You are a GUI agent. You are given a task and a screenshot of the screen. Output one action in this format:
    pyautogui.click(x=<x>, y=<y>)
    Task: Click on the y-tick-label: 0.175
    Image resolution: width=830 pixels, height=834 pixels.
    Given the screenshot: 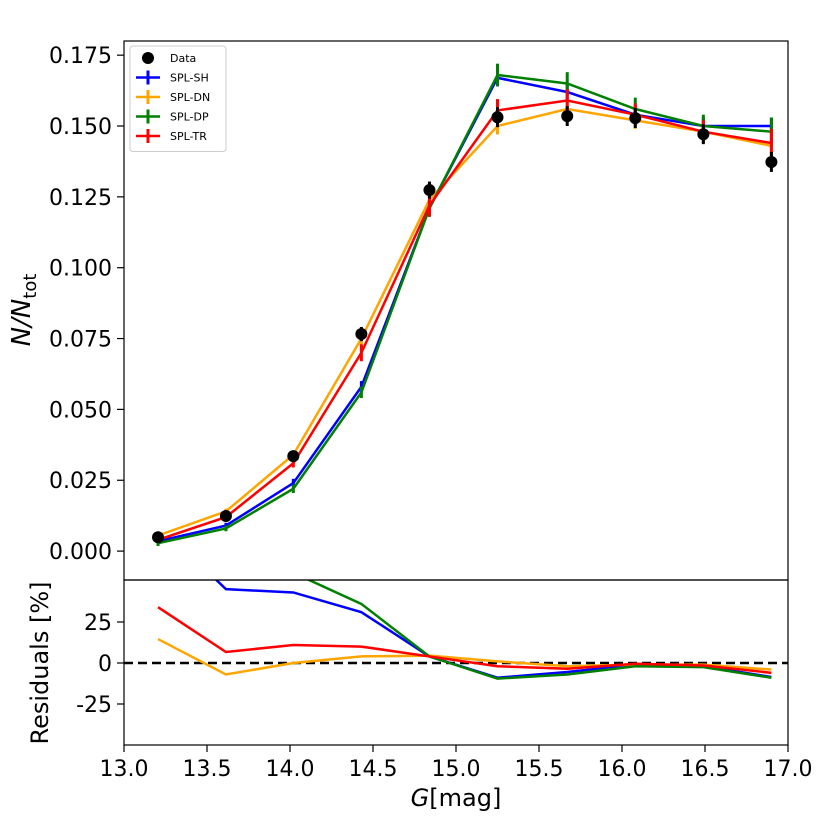 What is the action you would take?
    pyautogui.click(x=80, y=56)
    